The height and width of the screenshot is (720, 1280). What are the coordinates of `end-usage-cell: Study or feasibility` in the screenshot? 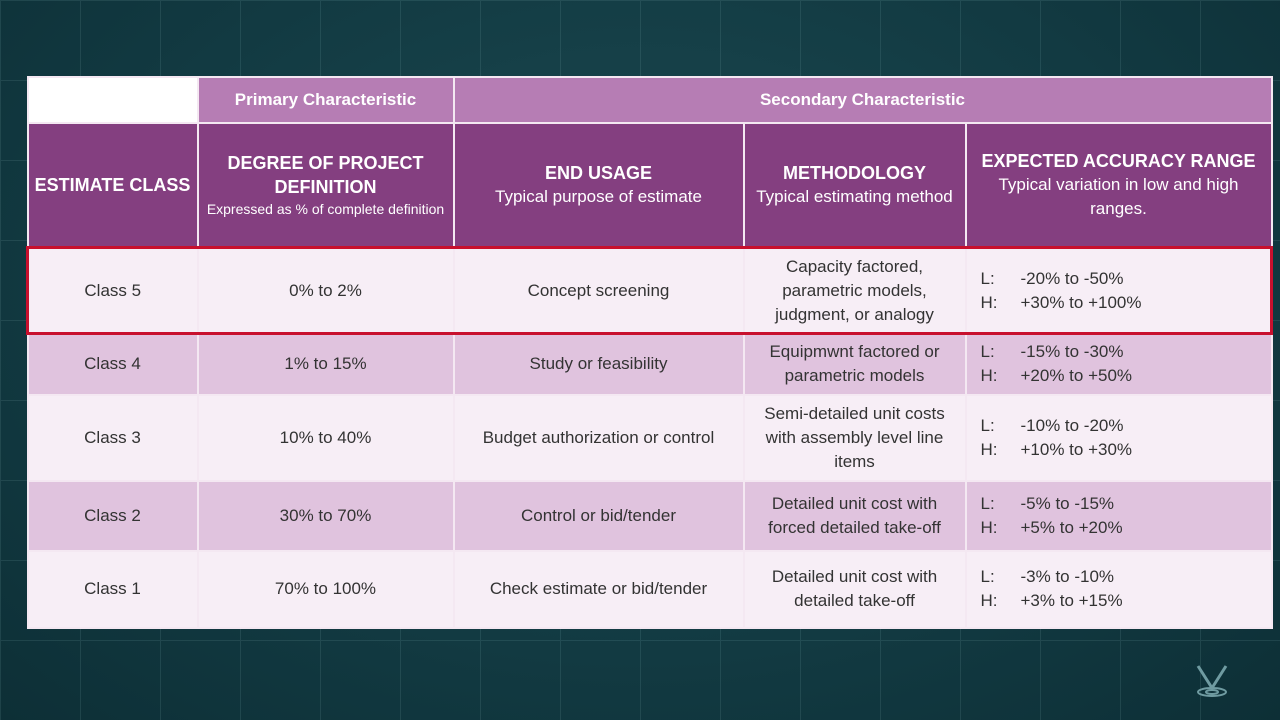 It's located at (598, 364).